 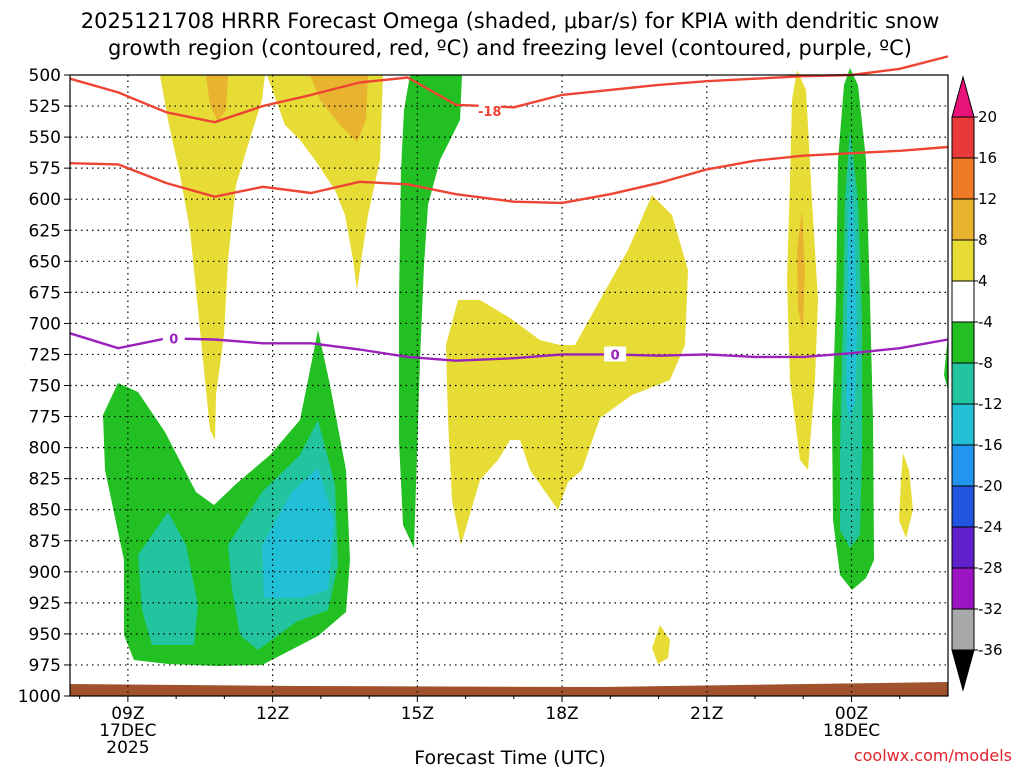 I want to click on y-tick-label: 675, so click(x=45, y=293).